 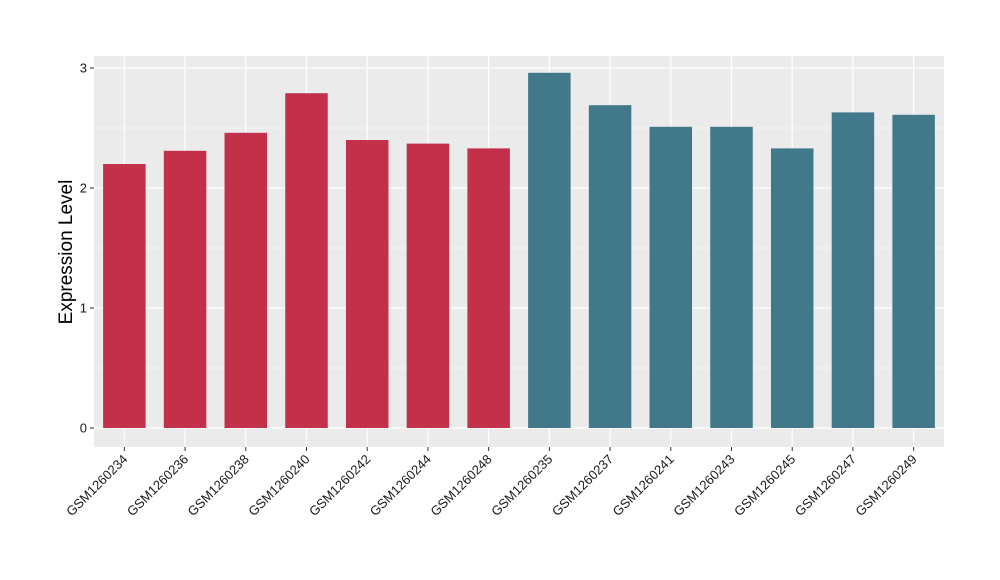 I want to click on x-tick-label: GSM1260242, so click(x=339, y=485).